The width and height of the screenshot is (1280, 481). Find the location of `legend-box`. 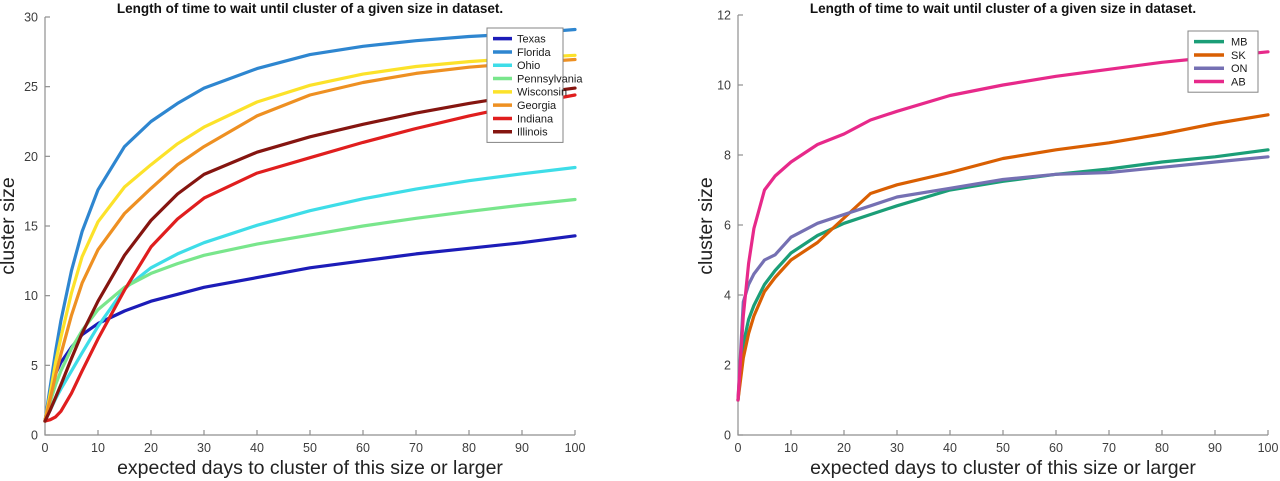

legend-box is located at coordinates (525, 85).